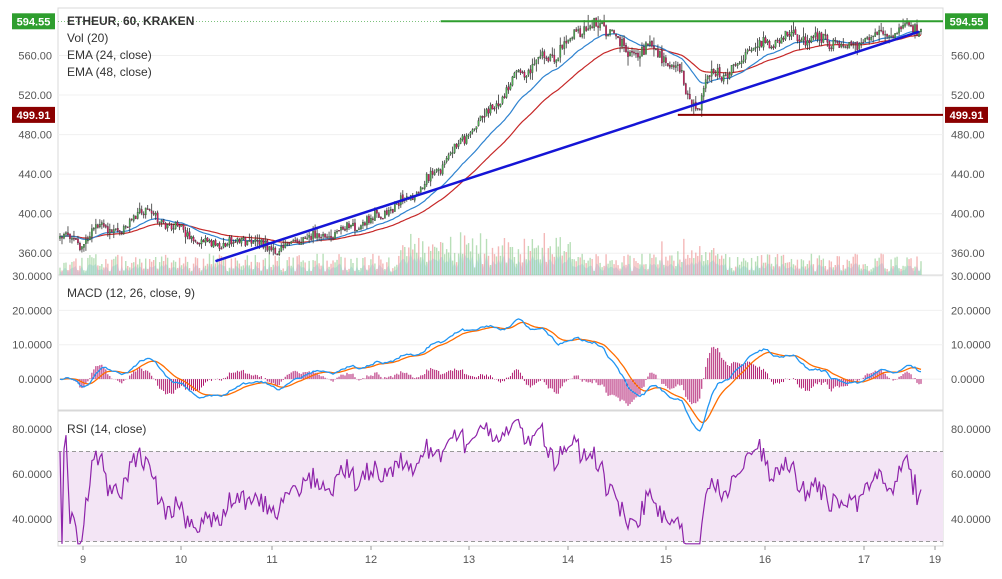 This screenshot has height=579, width=1002. What do you see at coordinates (33, 21) in the screenshot?
I see `resistance-price-label-left: 594.55` at bounding box center [33, 21].